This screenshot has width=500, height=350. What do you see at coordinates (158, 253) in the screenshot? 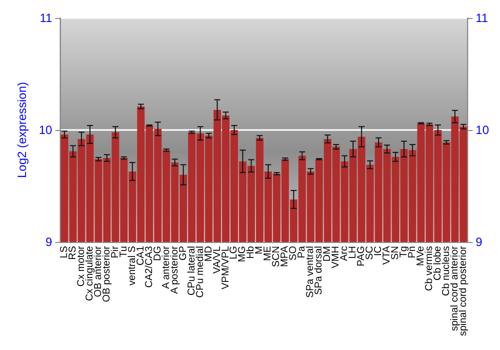
I see `x-tick-label: DG` at bounding box center [158, 253].